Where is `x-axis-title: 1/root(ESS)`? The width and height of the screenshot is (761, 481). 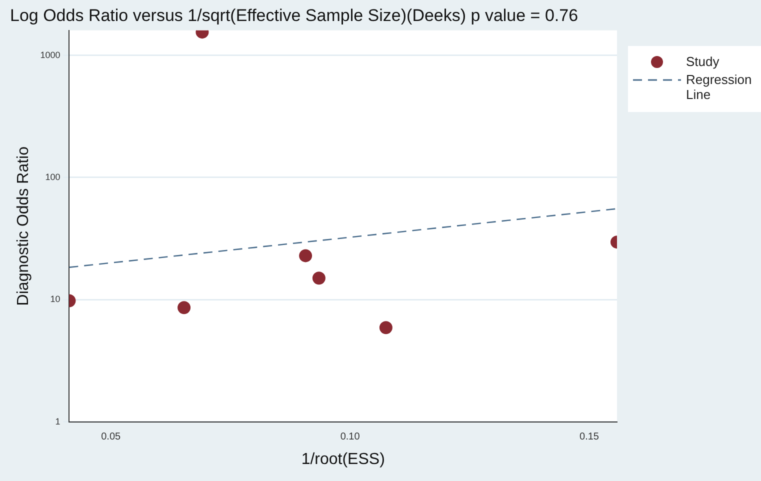 x-axis-title: 1/root(ESS) is located at coordinates (343, 459).